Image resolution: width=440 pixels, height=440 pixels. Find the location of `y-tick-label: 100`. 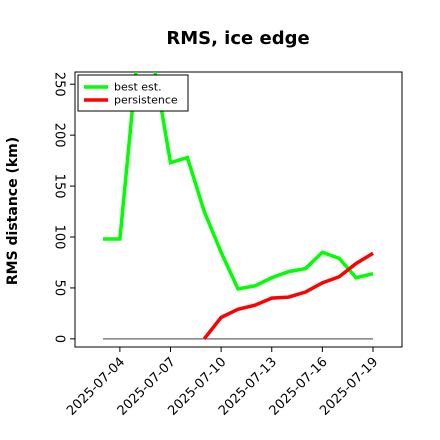

y-tick-label: 100 is located at coordinates (59, 237).